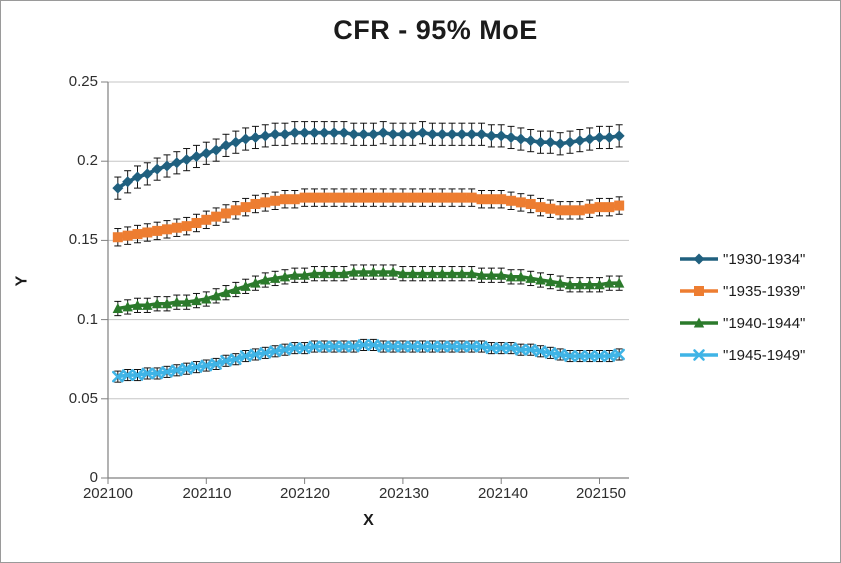 Image resolution: width=841 pixels, height=563 pixels. What do you see at coordinates (764, 291) in the screenshot?
I see `legend-label: "1935-1939"` at bounding box center [764, 291].